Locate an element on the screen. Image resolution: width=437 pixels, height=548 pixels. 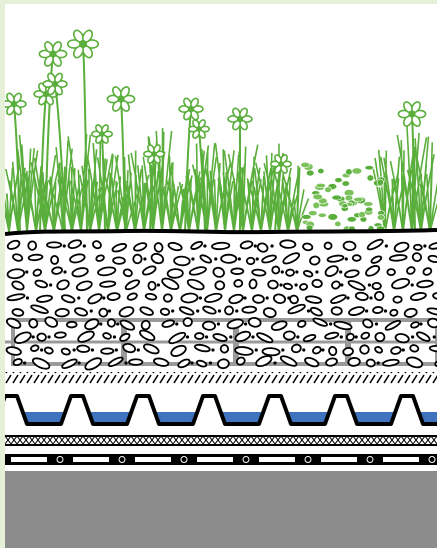
barrier-dot is located at coordinates (60, 459).